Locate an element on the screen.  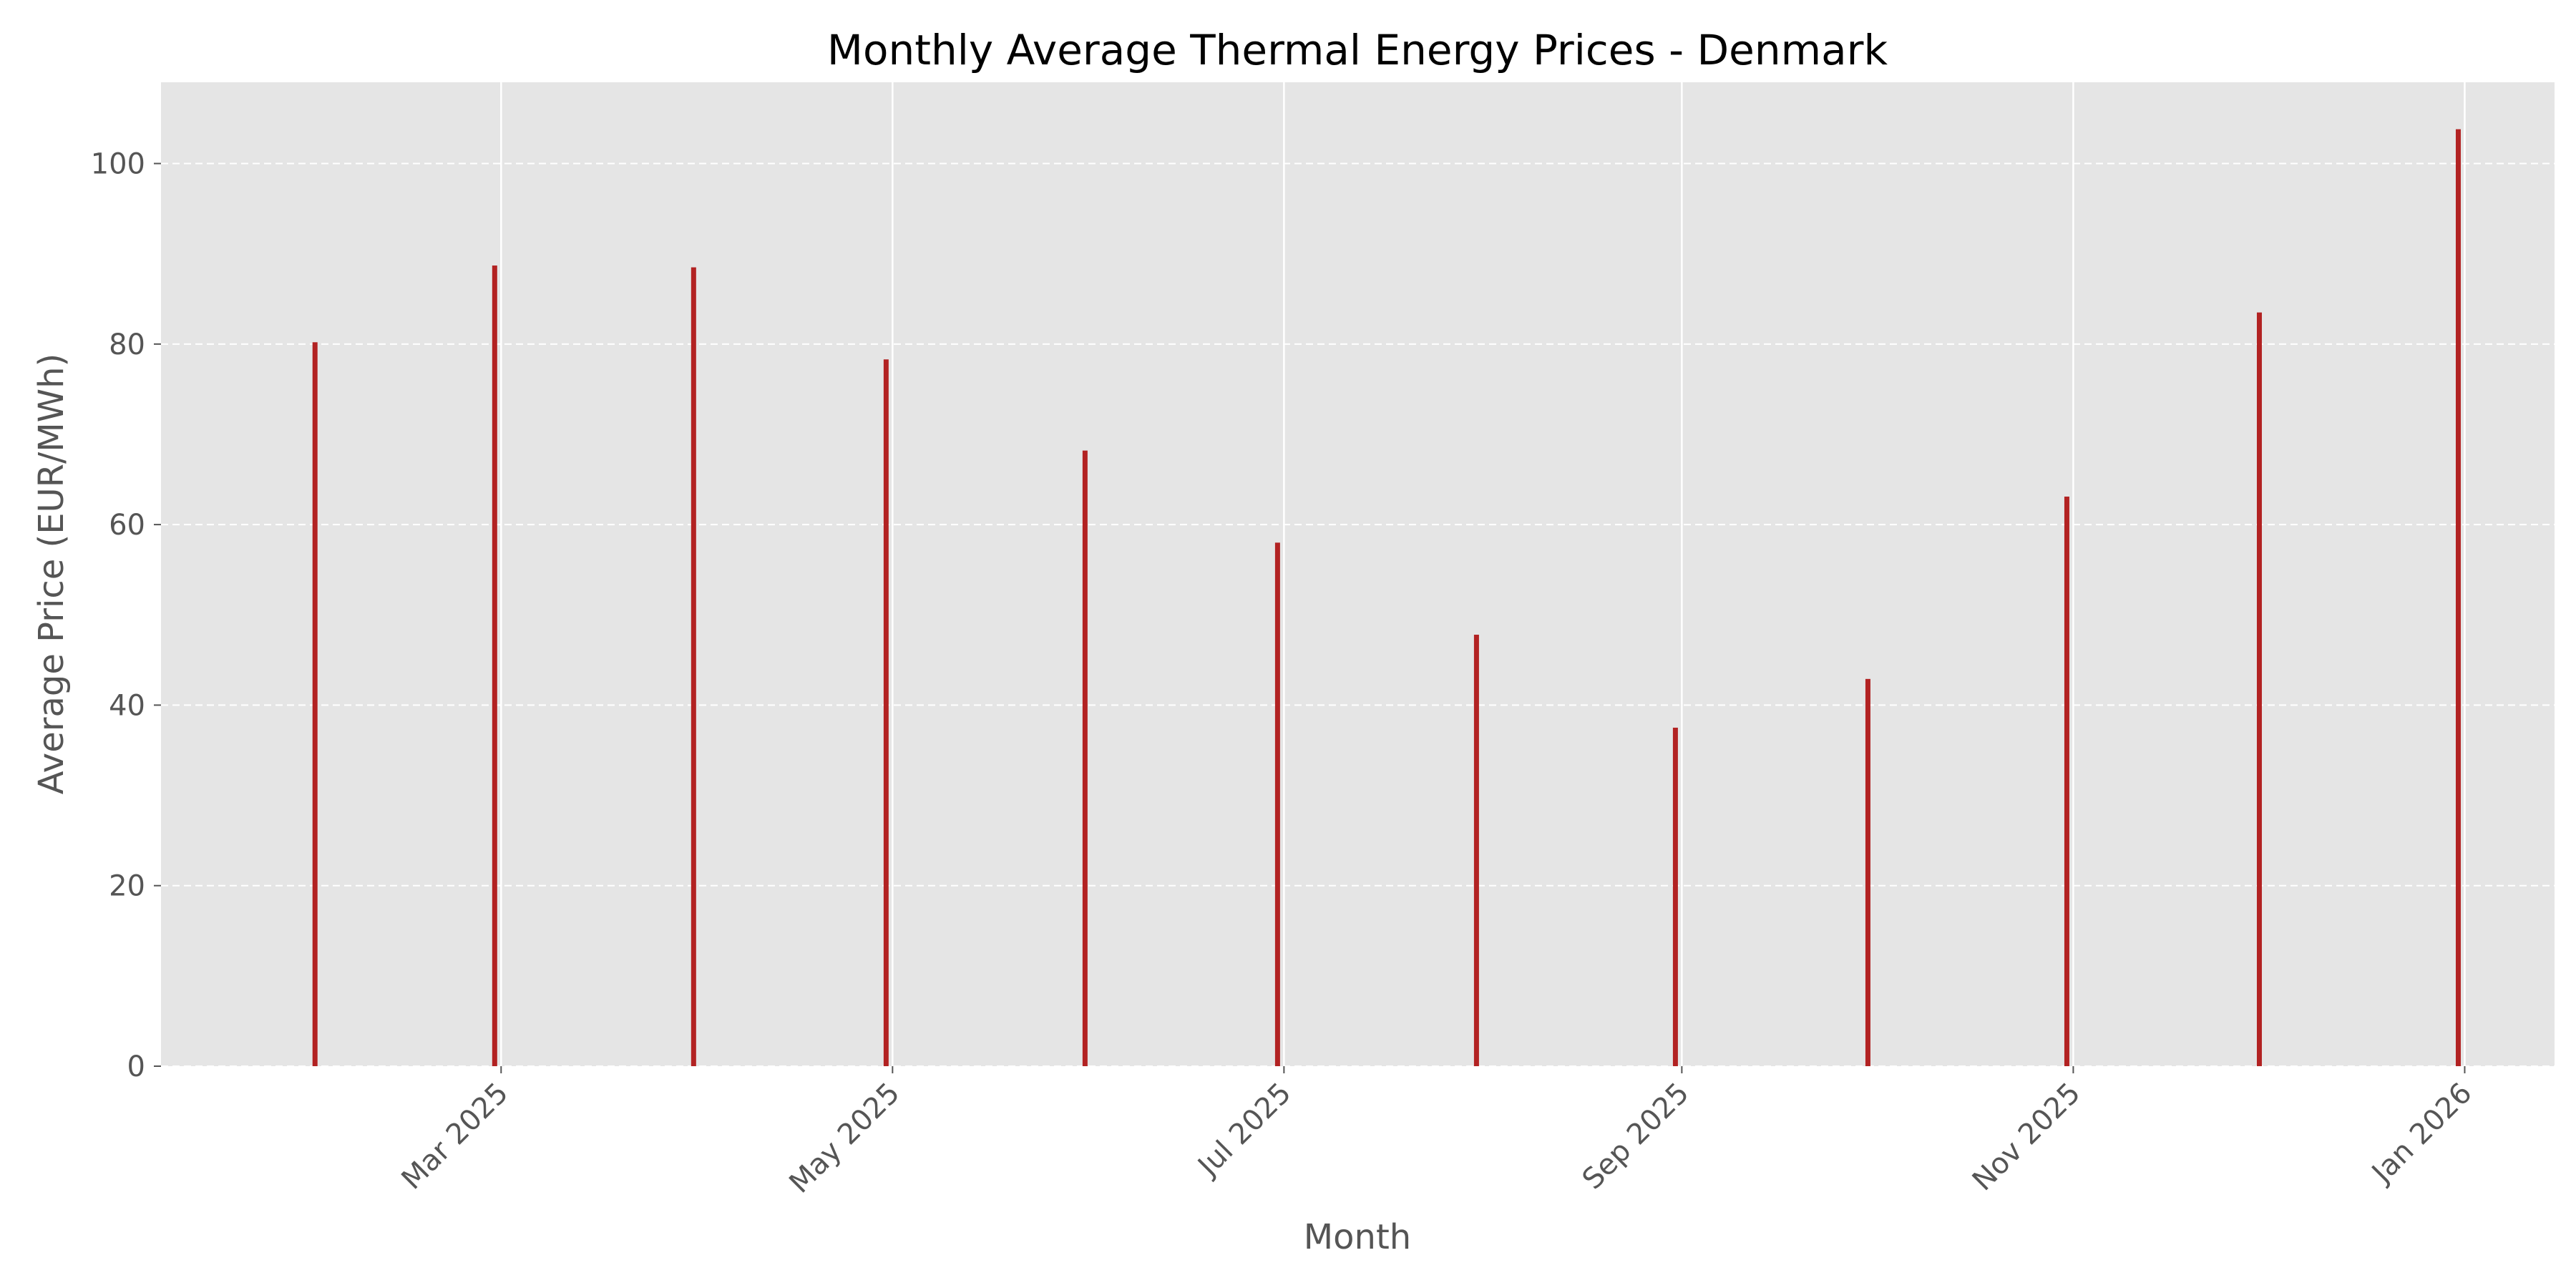
y-axis-ticks: 0 20 40 60 80 100 is located at coordinates (126, 615).